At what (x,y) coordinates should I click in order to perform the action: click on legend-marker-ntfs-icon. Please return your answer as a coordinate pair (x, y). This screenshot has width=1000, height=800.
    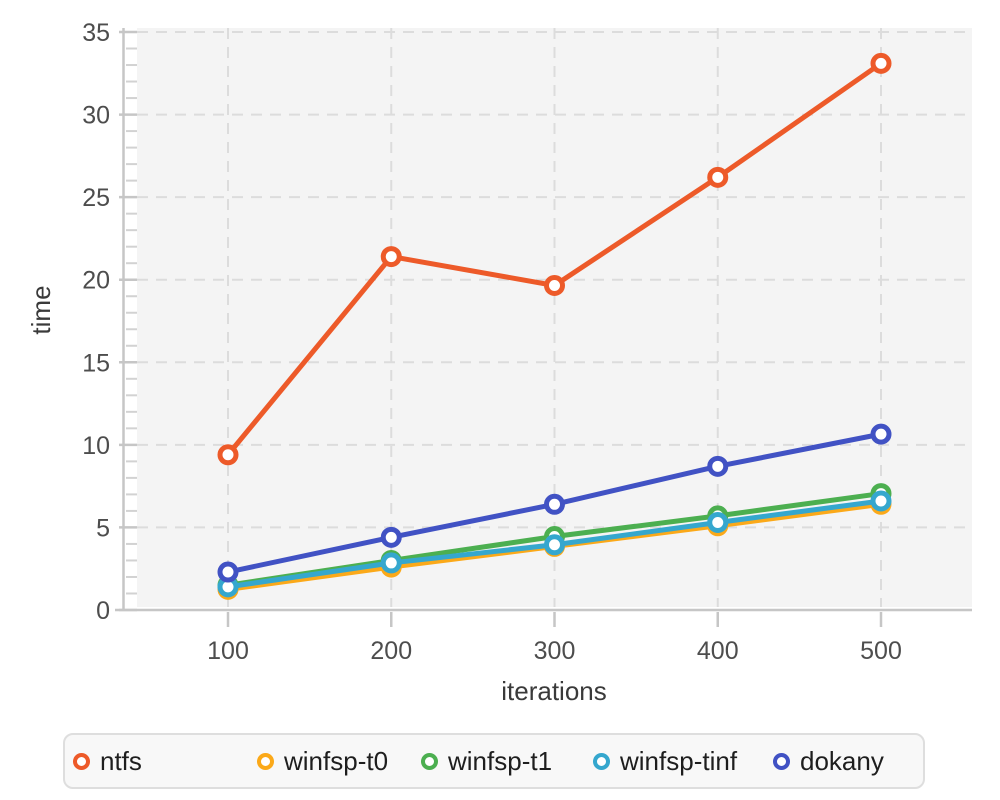
    Looking at the image, I should click on (81, 761).